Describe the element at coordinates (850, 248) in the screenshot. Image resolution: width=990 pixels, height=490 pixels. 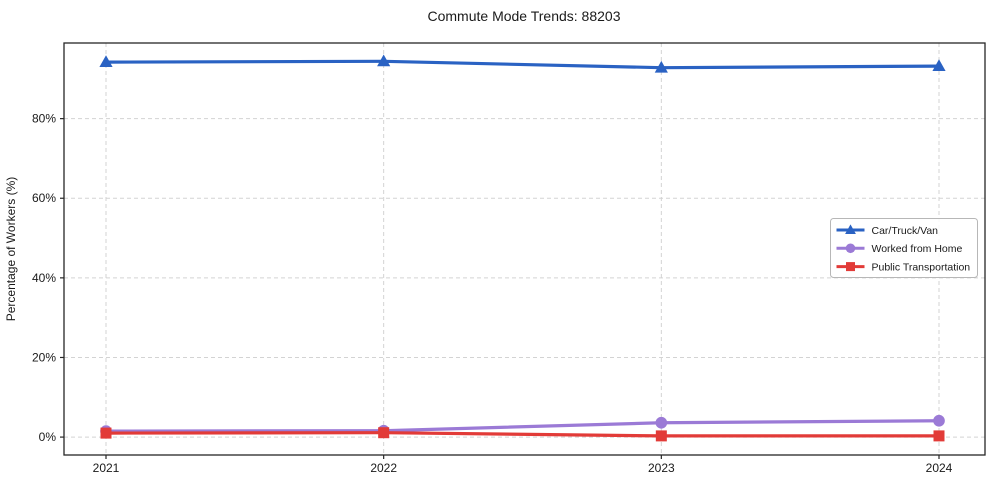
I see `legend-marker-circle-worked-from-home` at that location.